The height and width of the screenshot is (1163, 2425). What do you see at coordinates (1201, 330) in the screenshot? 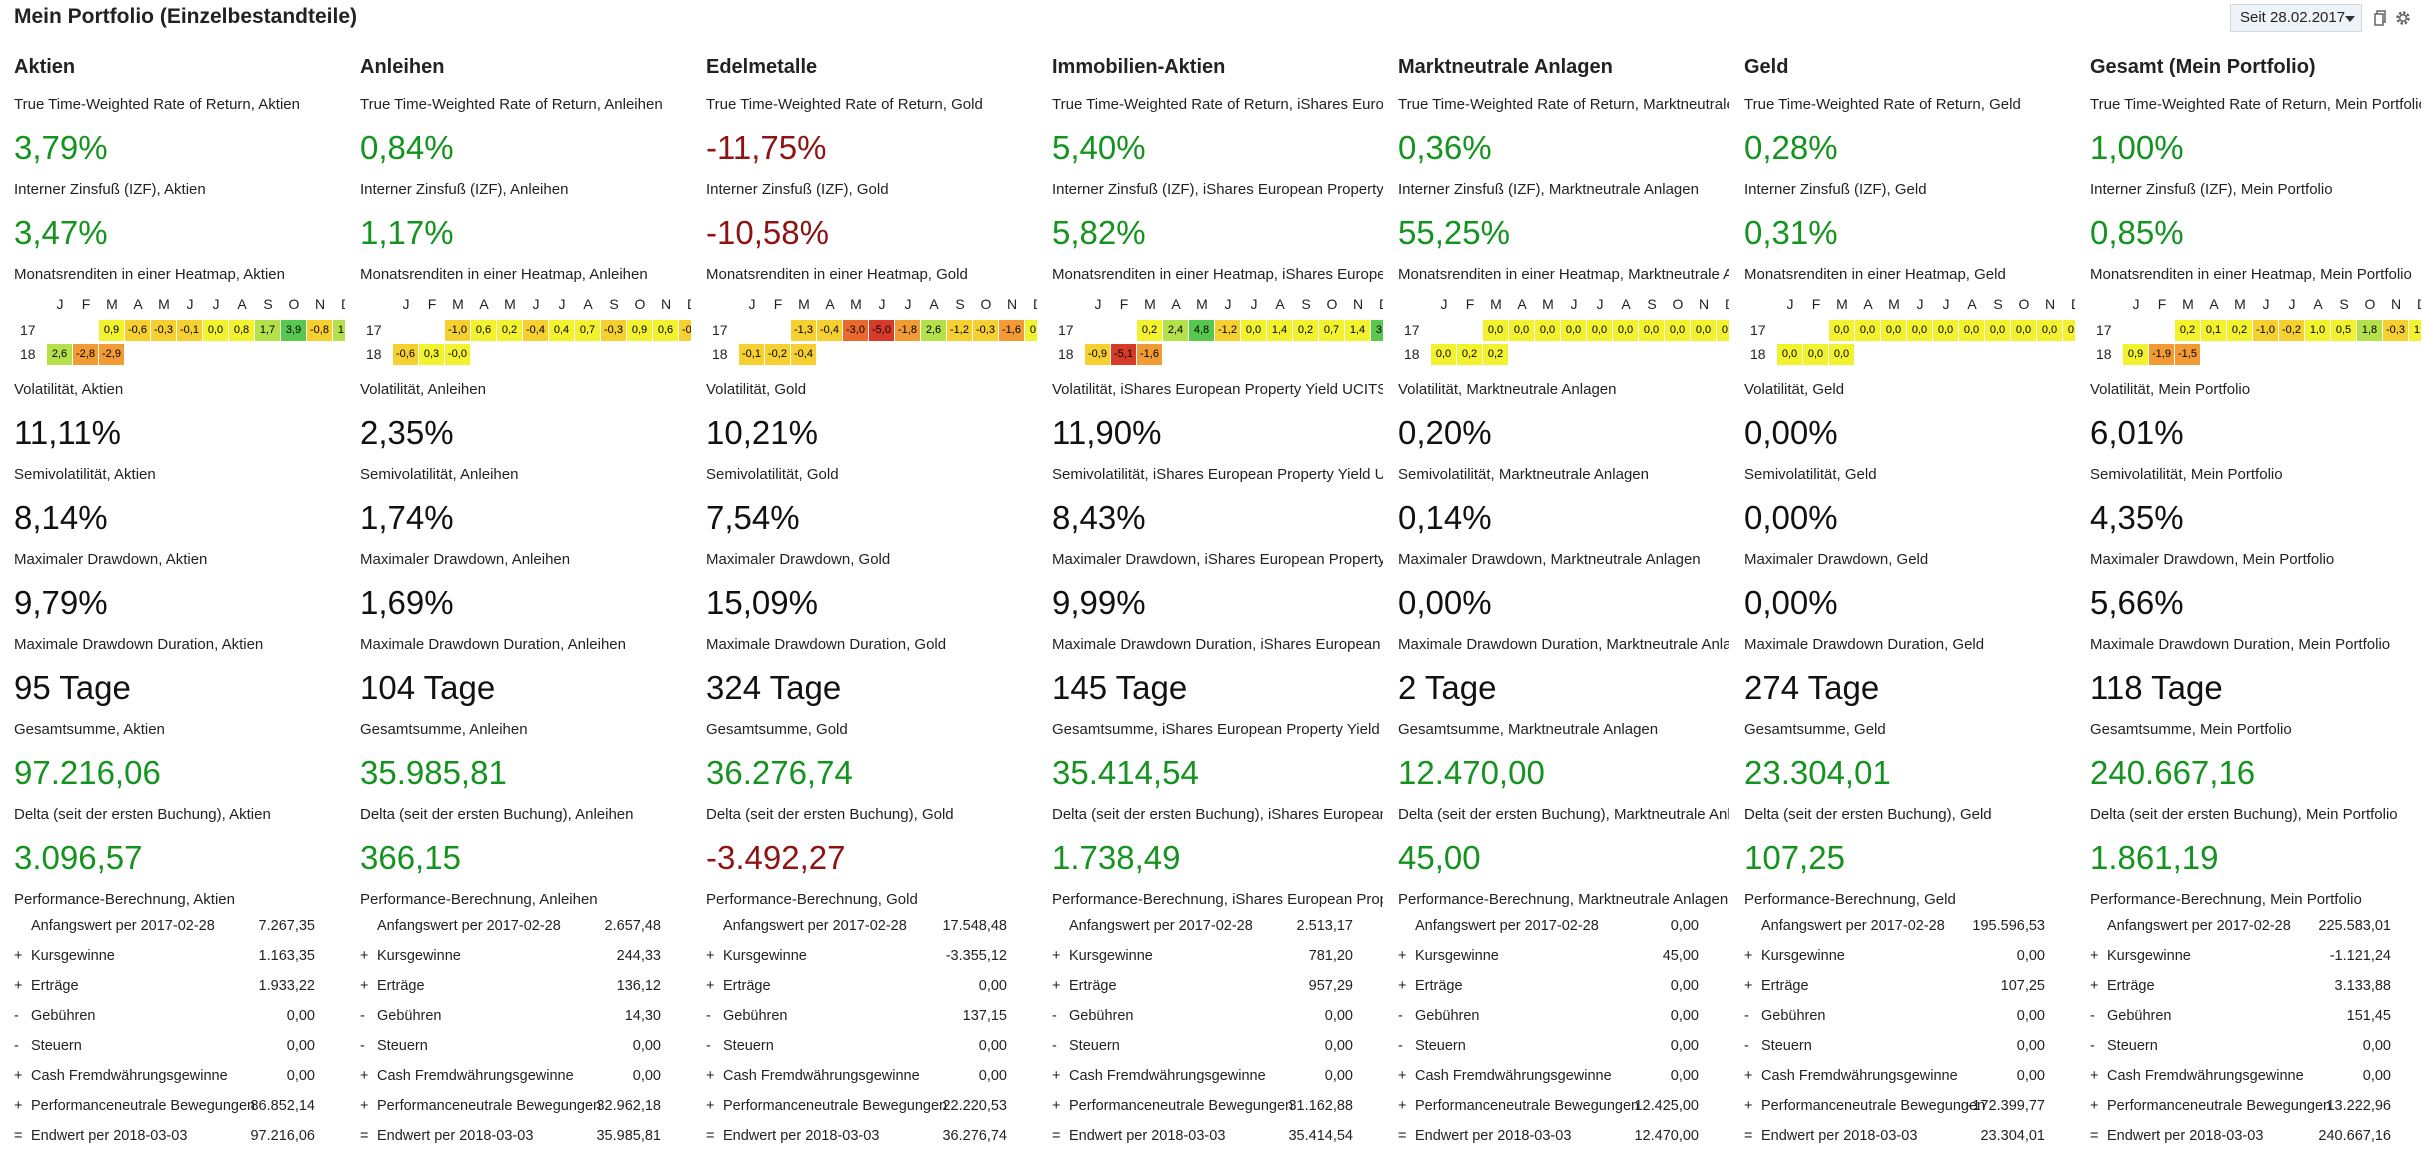
I see `heatmap-cell: 4,8` at bounding box center [1201, 330].